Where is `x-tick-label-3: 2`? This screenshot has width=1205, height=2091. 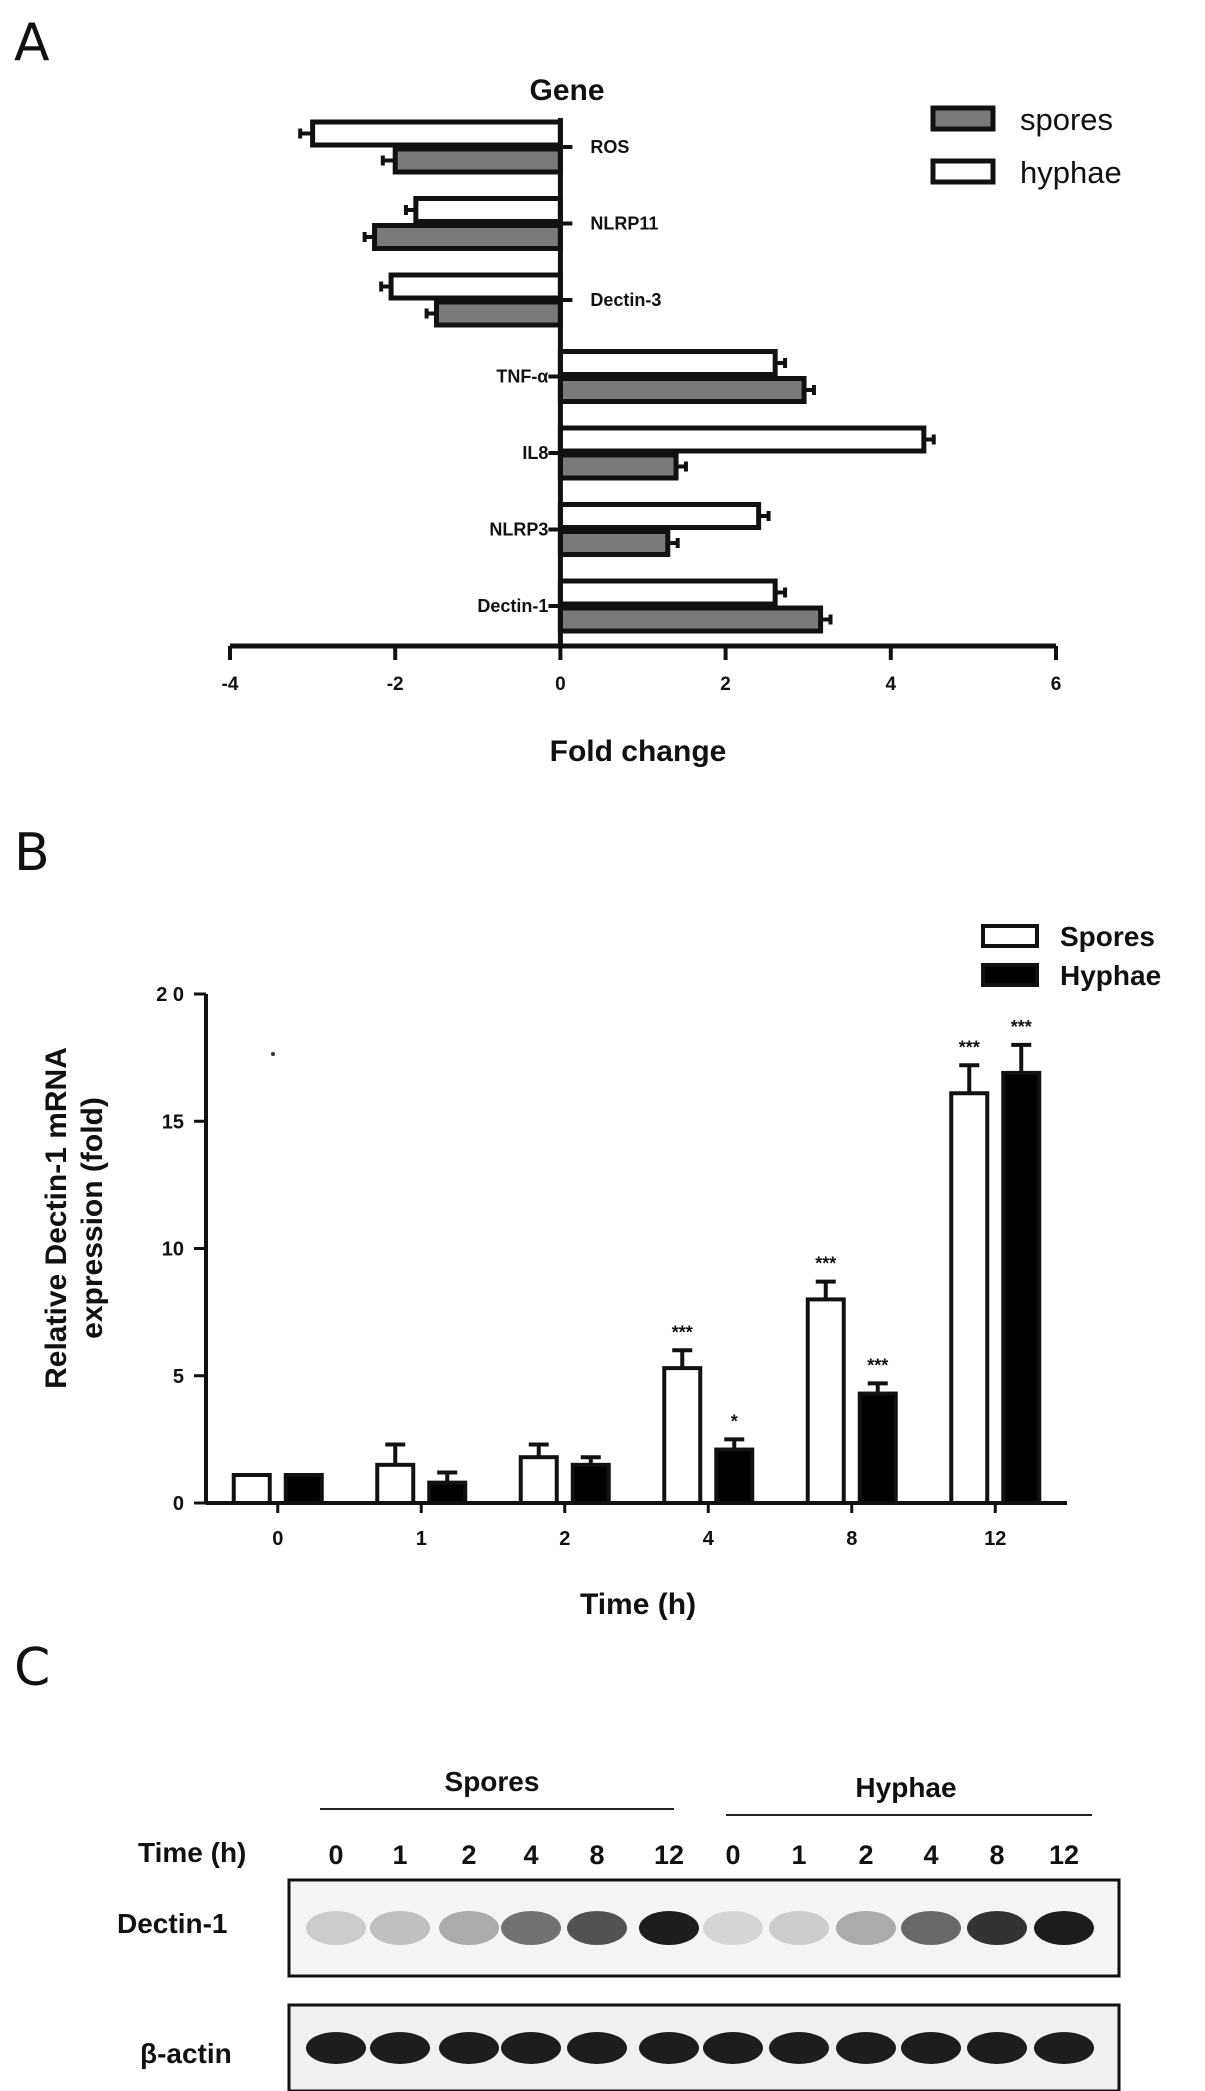 x-tick-label-3: 2 is located at coordinates (725, 684).